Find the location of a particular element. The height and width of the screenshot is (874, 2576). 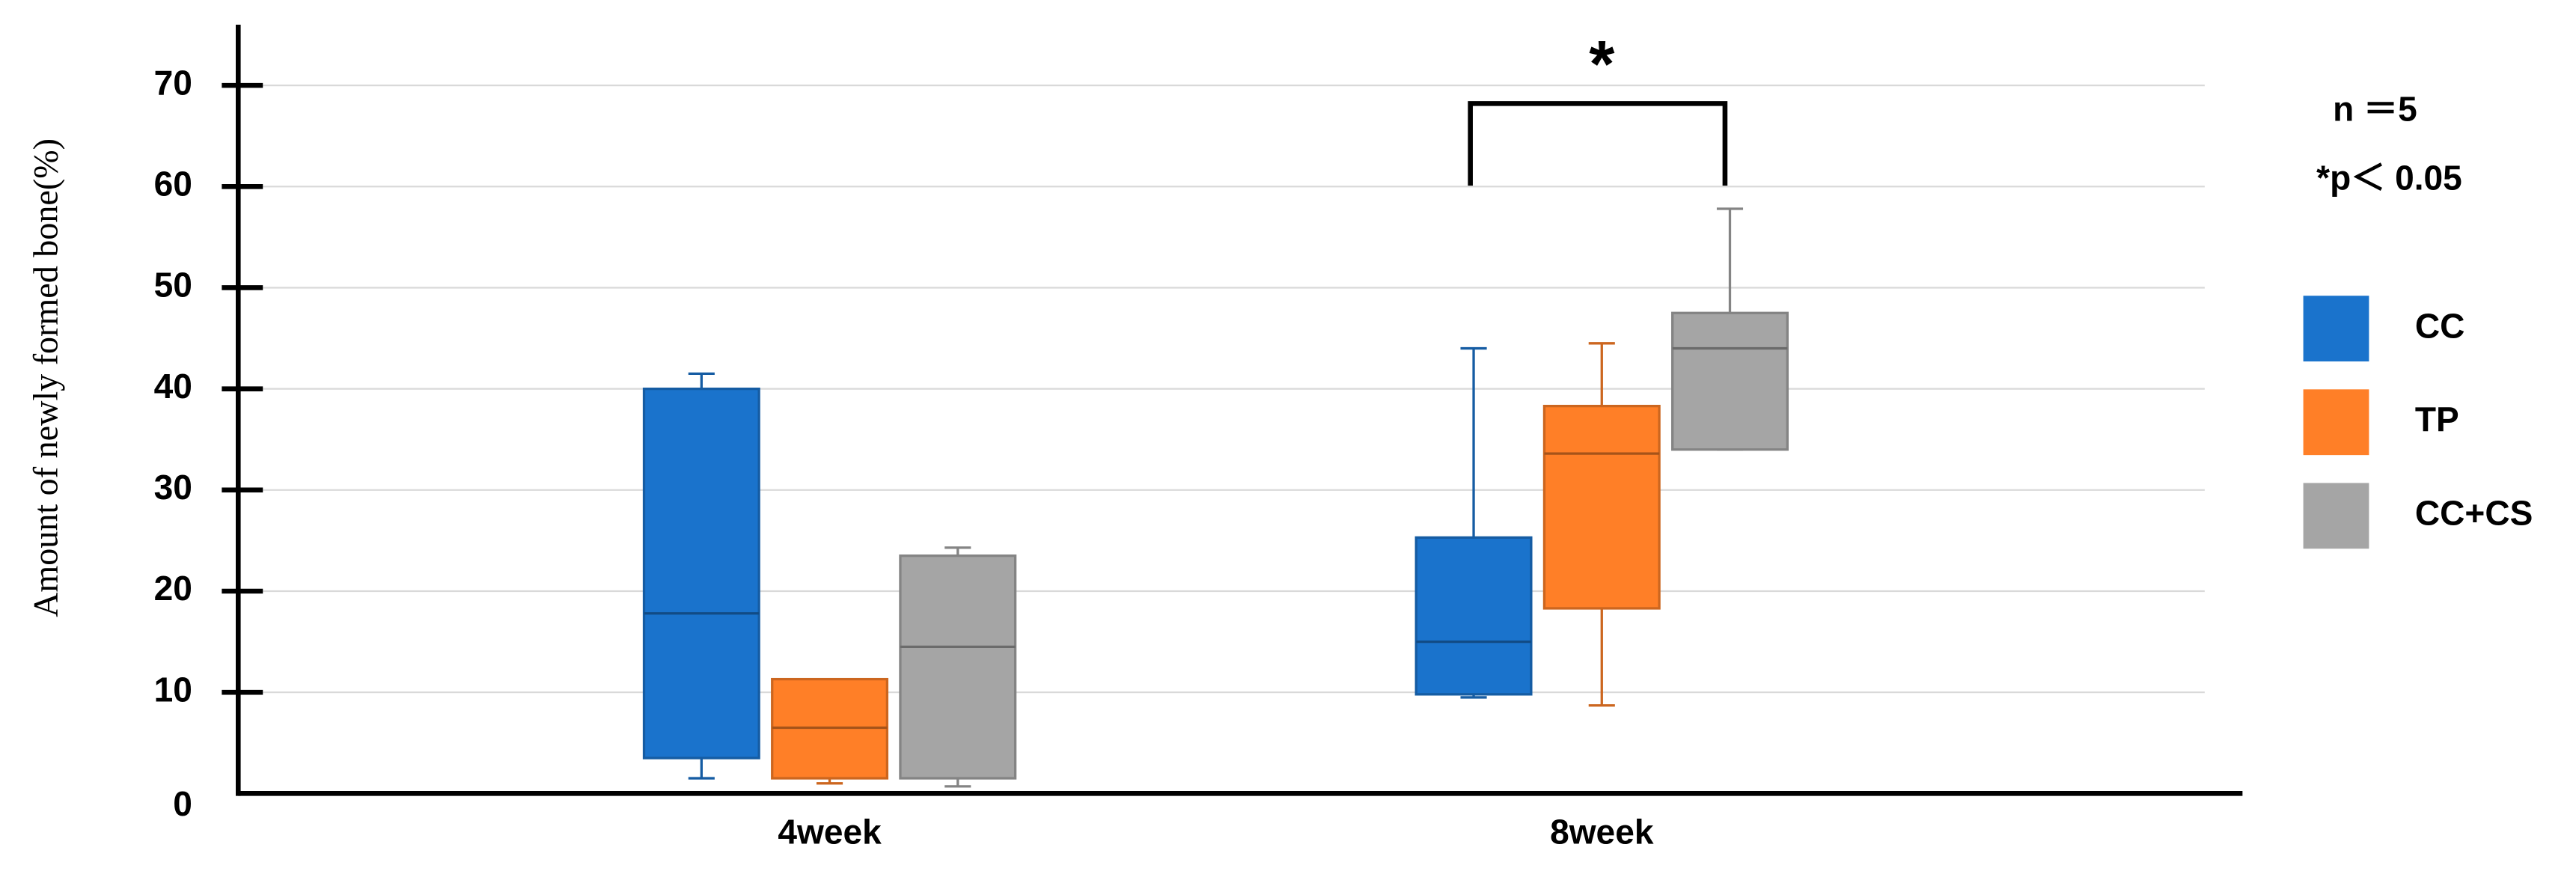

legend-label: CC is located at coordinates (2440, 325).